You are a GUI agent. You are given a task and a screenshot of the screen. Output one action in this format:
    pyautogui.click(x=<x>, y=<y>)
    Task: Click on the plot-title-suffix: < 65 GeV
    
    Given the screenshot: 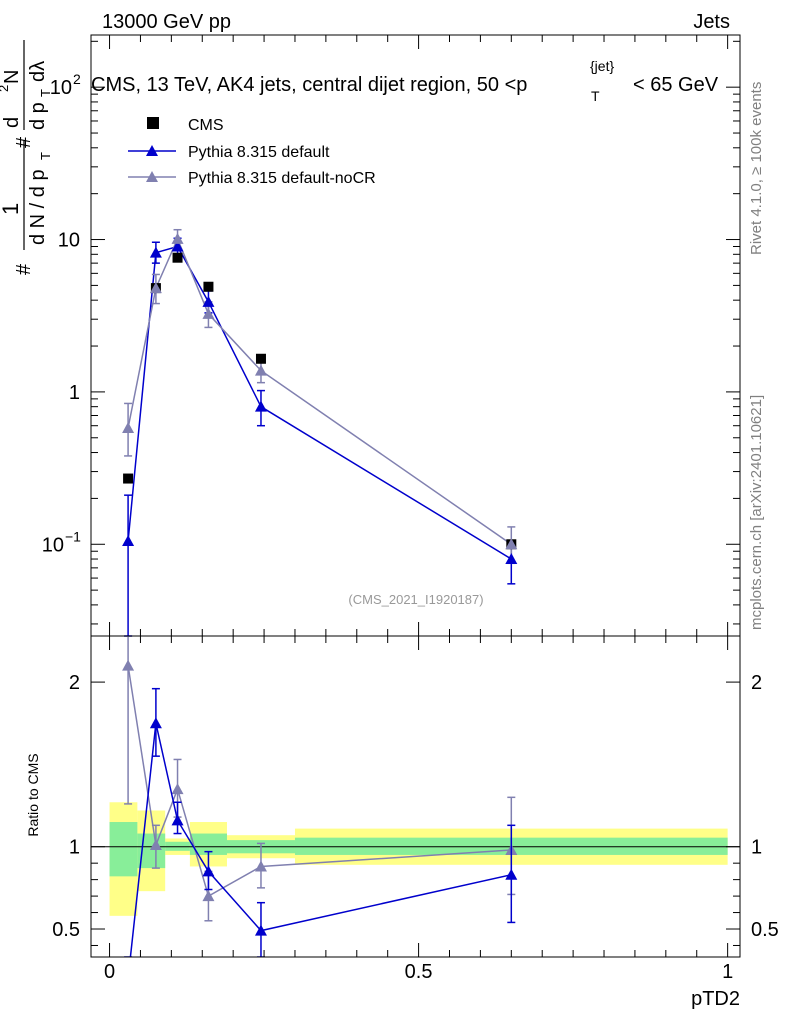 What is the action you would take?
    pyautogui.click(x=676, y=85)
    